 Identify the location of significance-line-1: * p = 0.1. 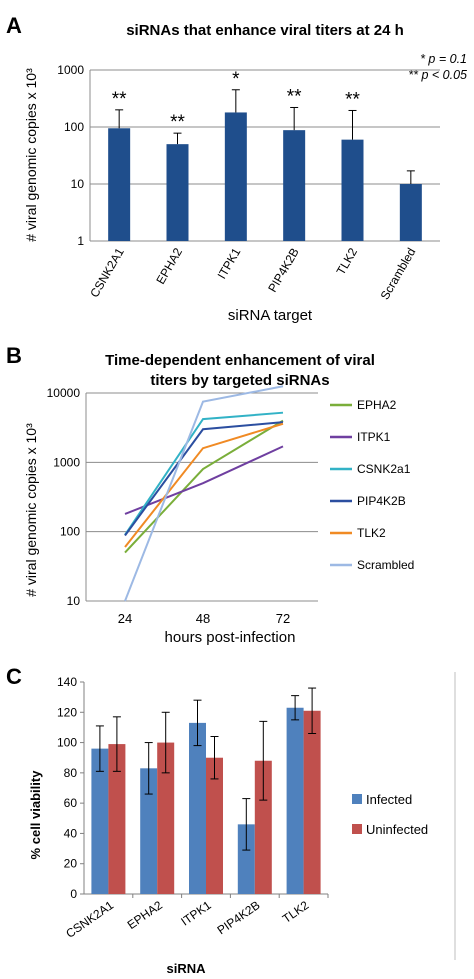
(443, 59).